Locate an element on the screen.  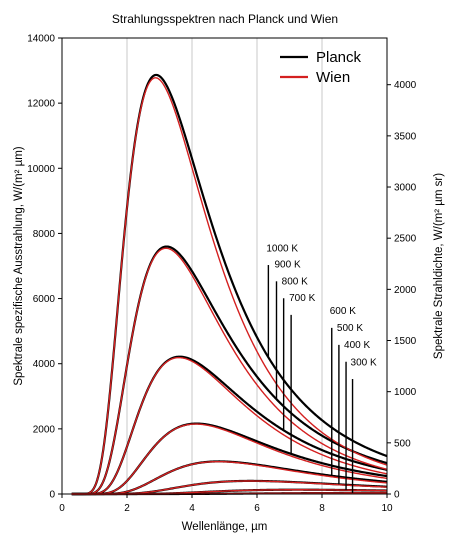
y-tick-label: 14000 is located at coordinates (41, 39).